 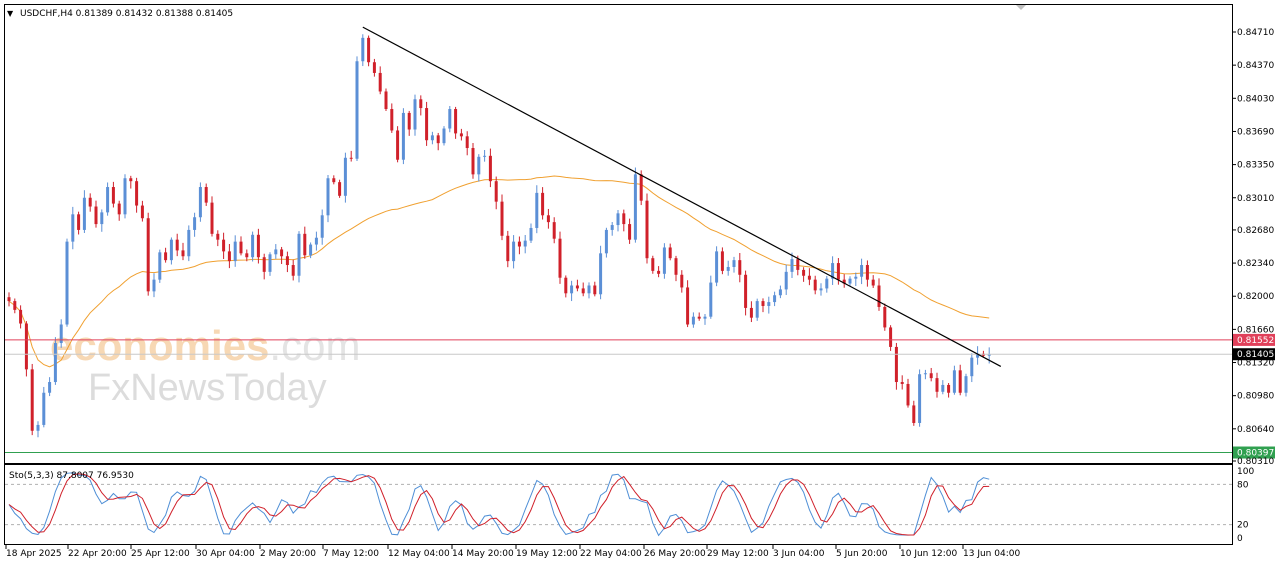 I want to click on price-tag-label: 0.81405, so click(x=1255, y=355).